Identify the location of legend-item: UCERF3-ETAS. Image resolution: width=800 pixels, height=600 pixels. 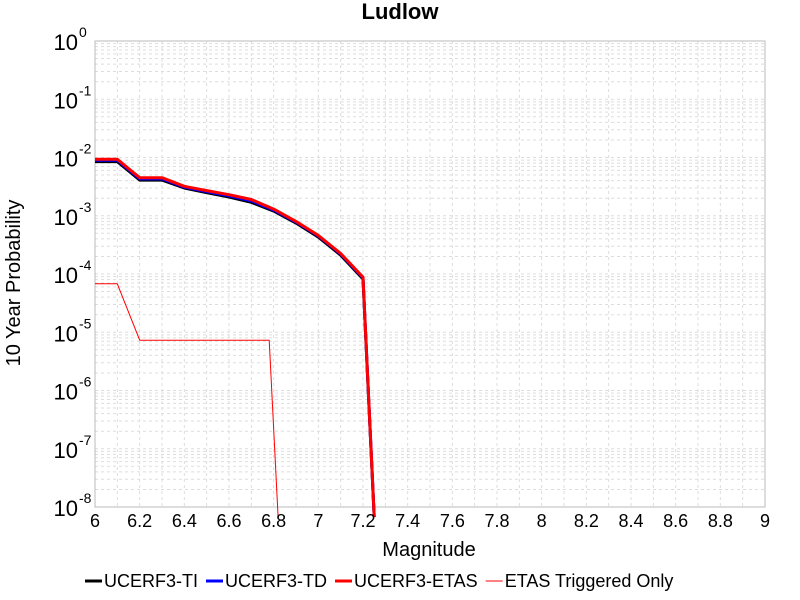
(406, 581).